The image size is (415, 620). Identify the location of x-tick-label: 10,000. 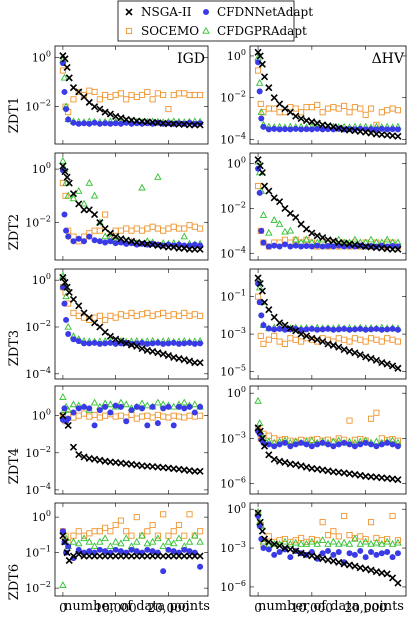
(312, 608).